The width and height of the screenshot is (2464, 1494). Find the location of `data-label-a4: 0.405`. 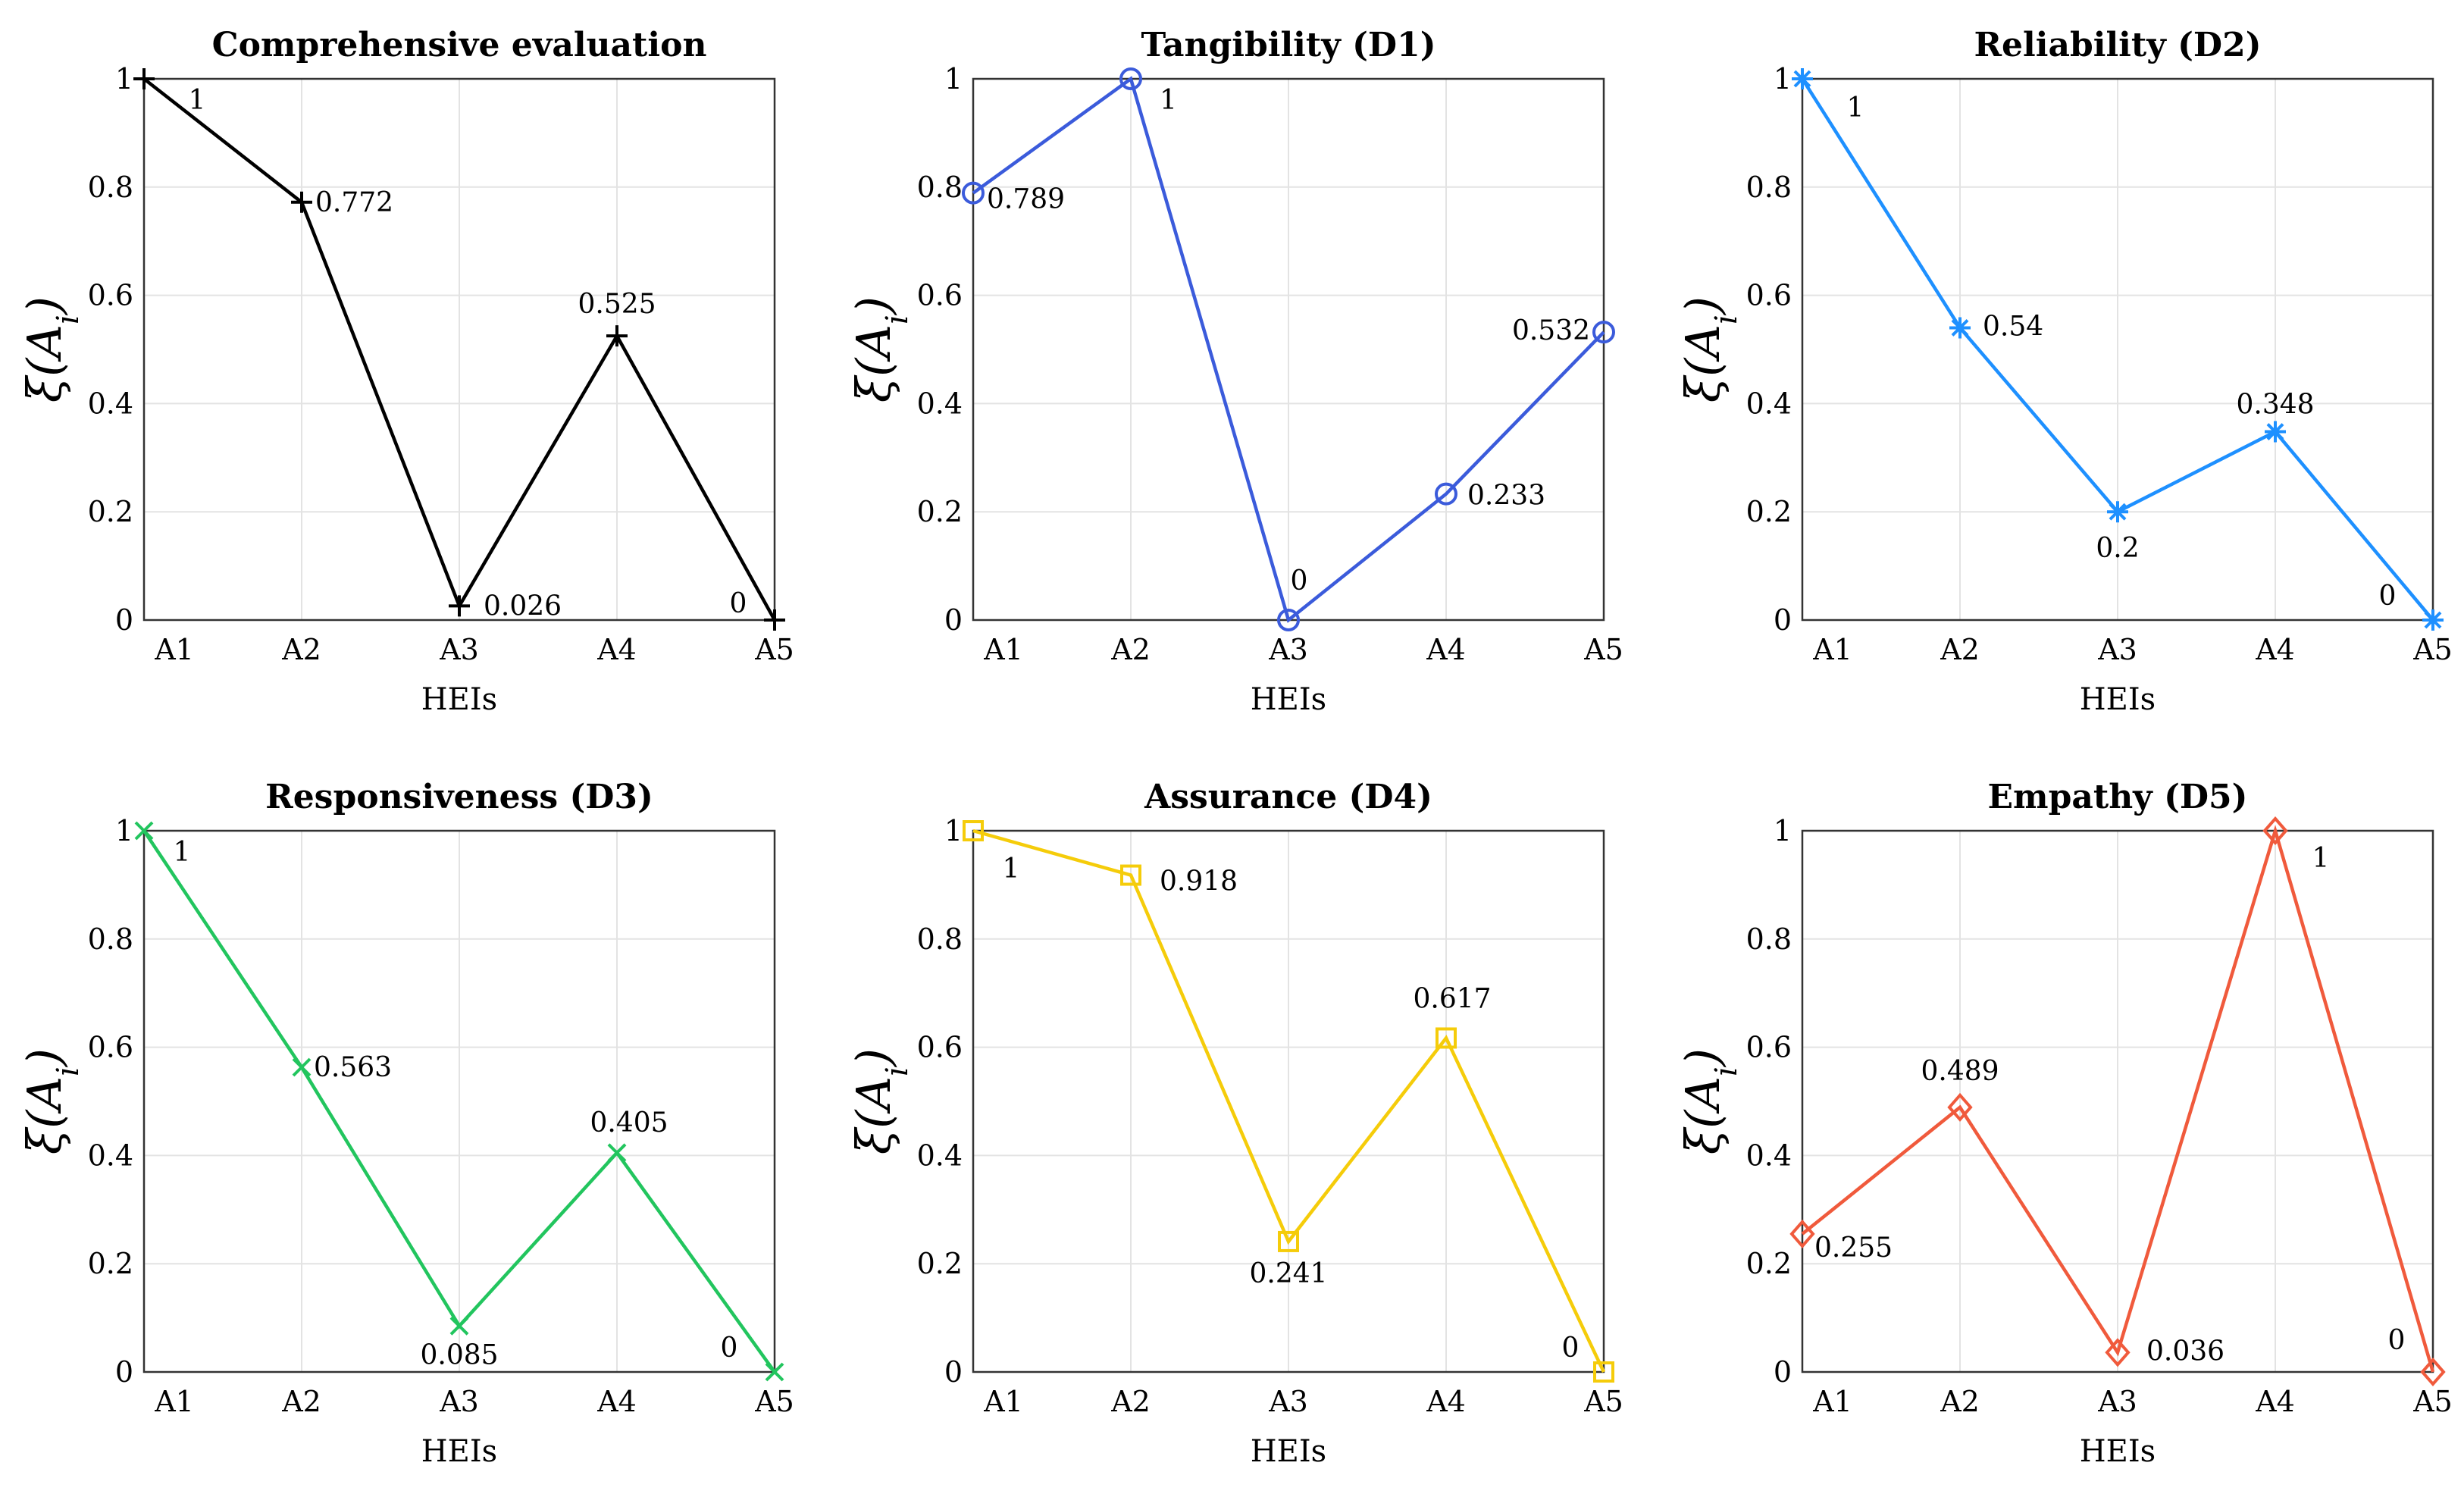

data-label-a4: 0.405 is located at coordinates (629, 1123).